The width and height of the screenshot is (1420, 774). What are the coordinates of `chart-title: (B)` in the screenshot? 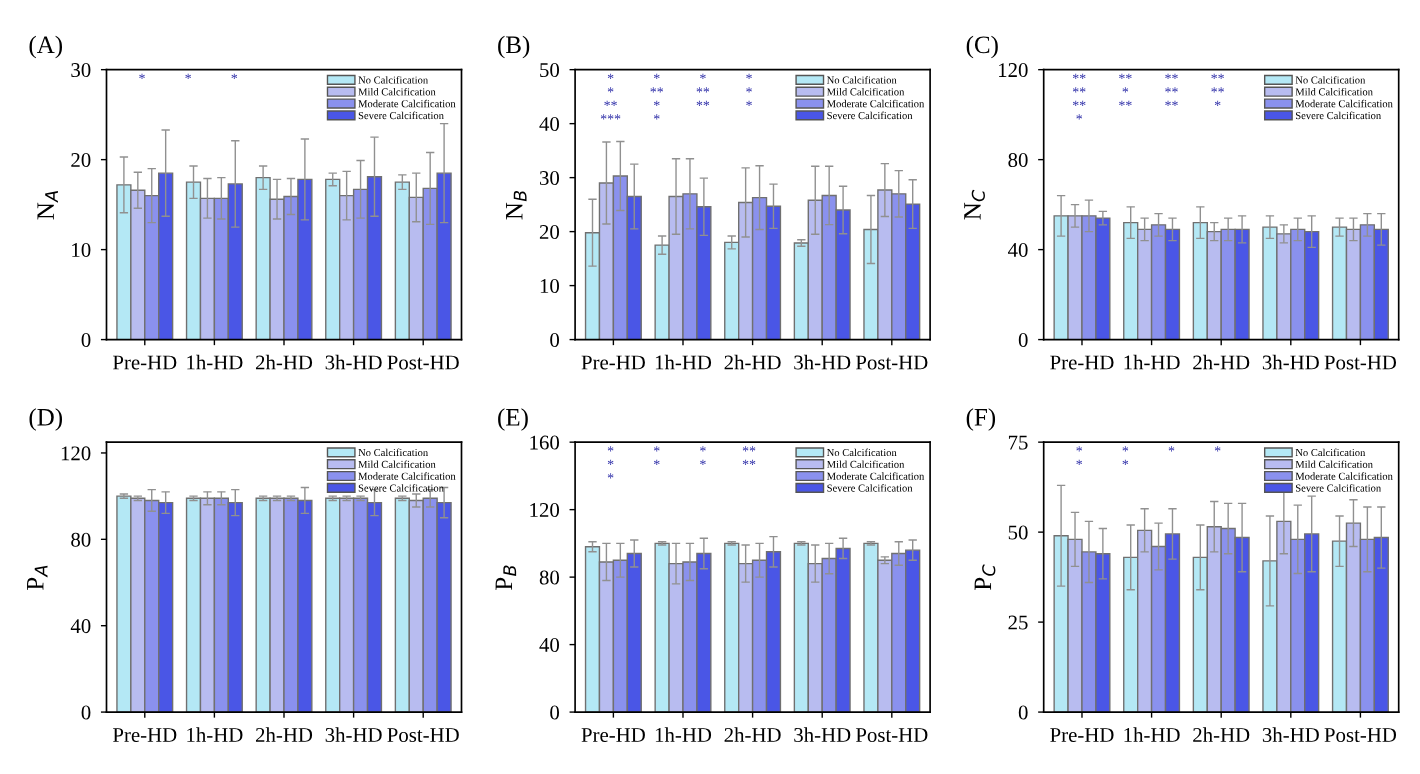 It's located at (514, 47).